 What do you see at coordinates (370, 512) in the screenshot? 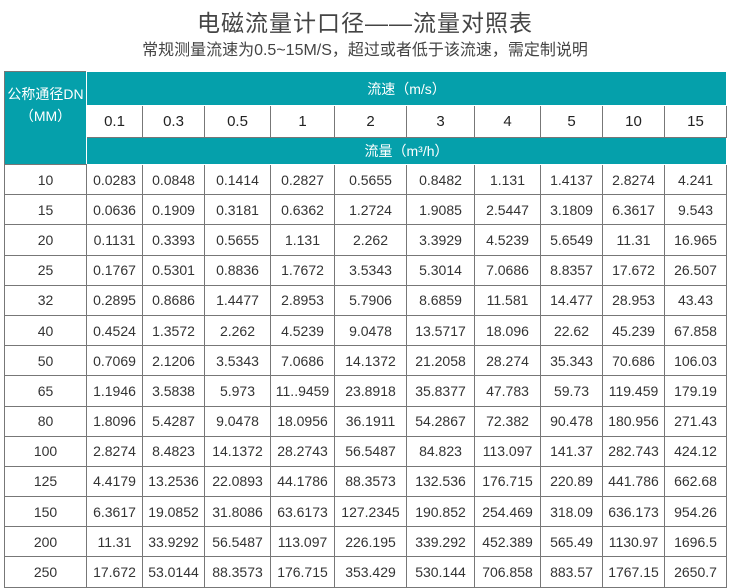
I see `flow-cell: 127.2345` at bounding box center [370, 512].